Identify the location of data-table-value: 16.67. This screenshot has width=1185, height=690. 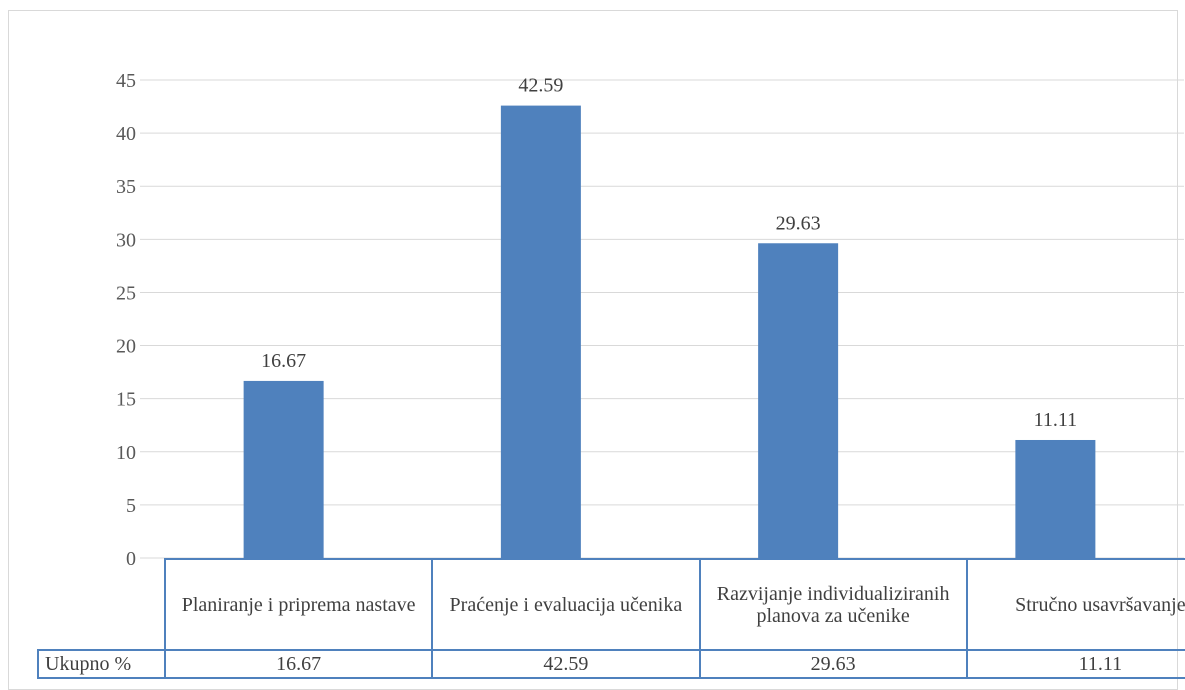
(298, 664).